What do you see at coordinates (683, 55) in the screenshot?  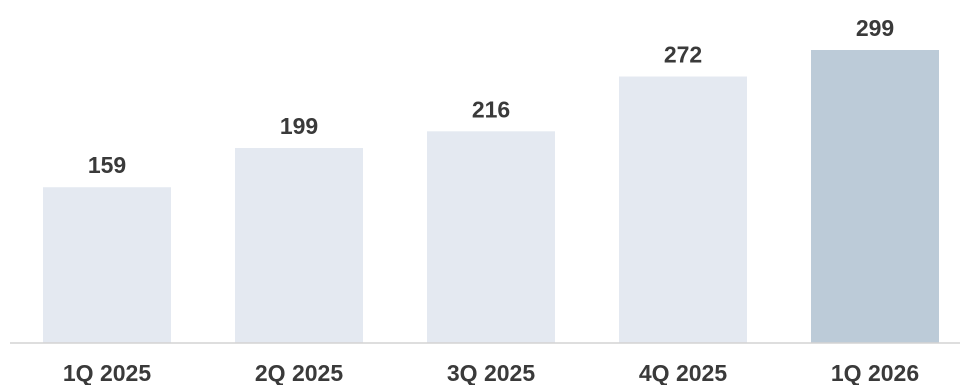 I see `value-label-4q-2025: 272` at bounding box center [683, 55].